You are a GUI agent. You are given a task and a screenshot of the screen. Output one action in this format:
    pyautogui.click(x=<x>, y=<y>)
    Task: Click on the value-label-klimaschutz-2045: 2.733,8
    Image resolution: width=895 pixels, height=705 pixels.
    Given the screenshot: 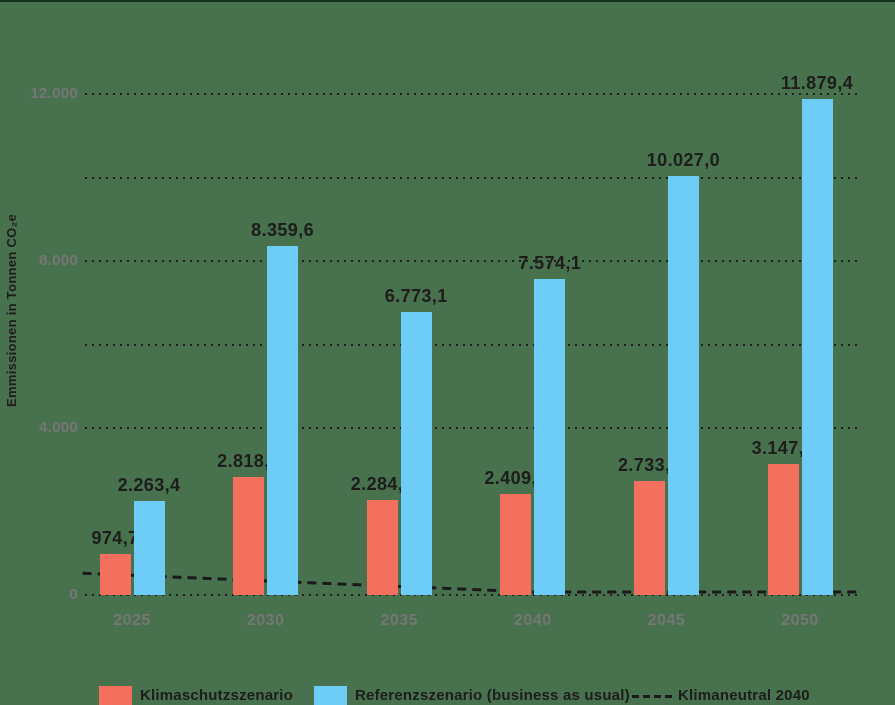 What is the action you would take?
    pyautogui.click(x=649, y=464)
    